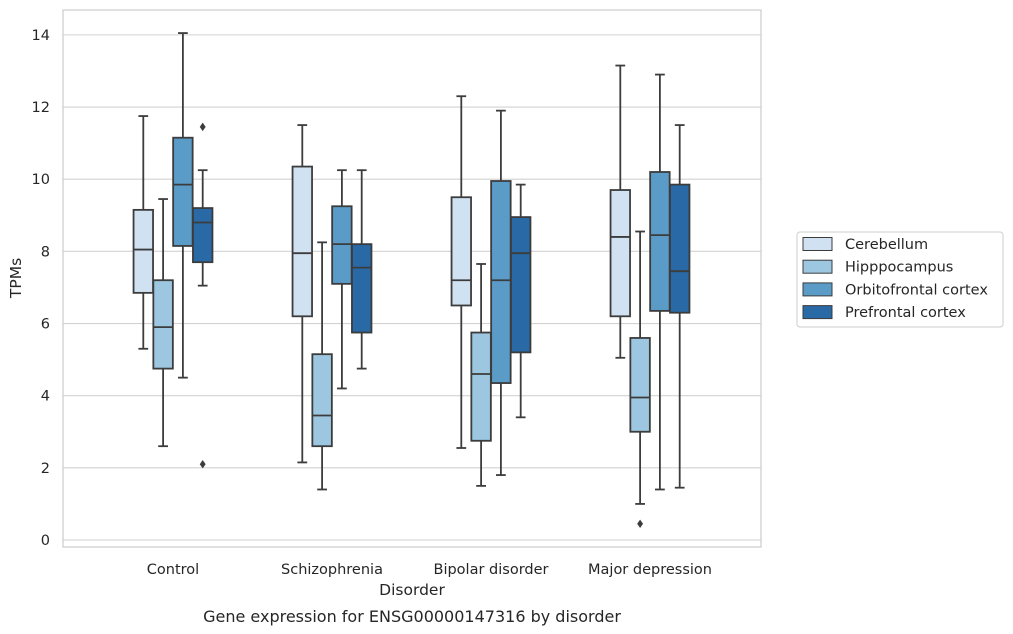 The image size is (1013, 634). What do you see at coordinates (886, 245) in the screenshot?
I see `legend-label: Cerebellum` at bounding box center [886, 245].